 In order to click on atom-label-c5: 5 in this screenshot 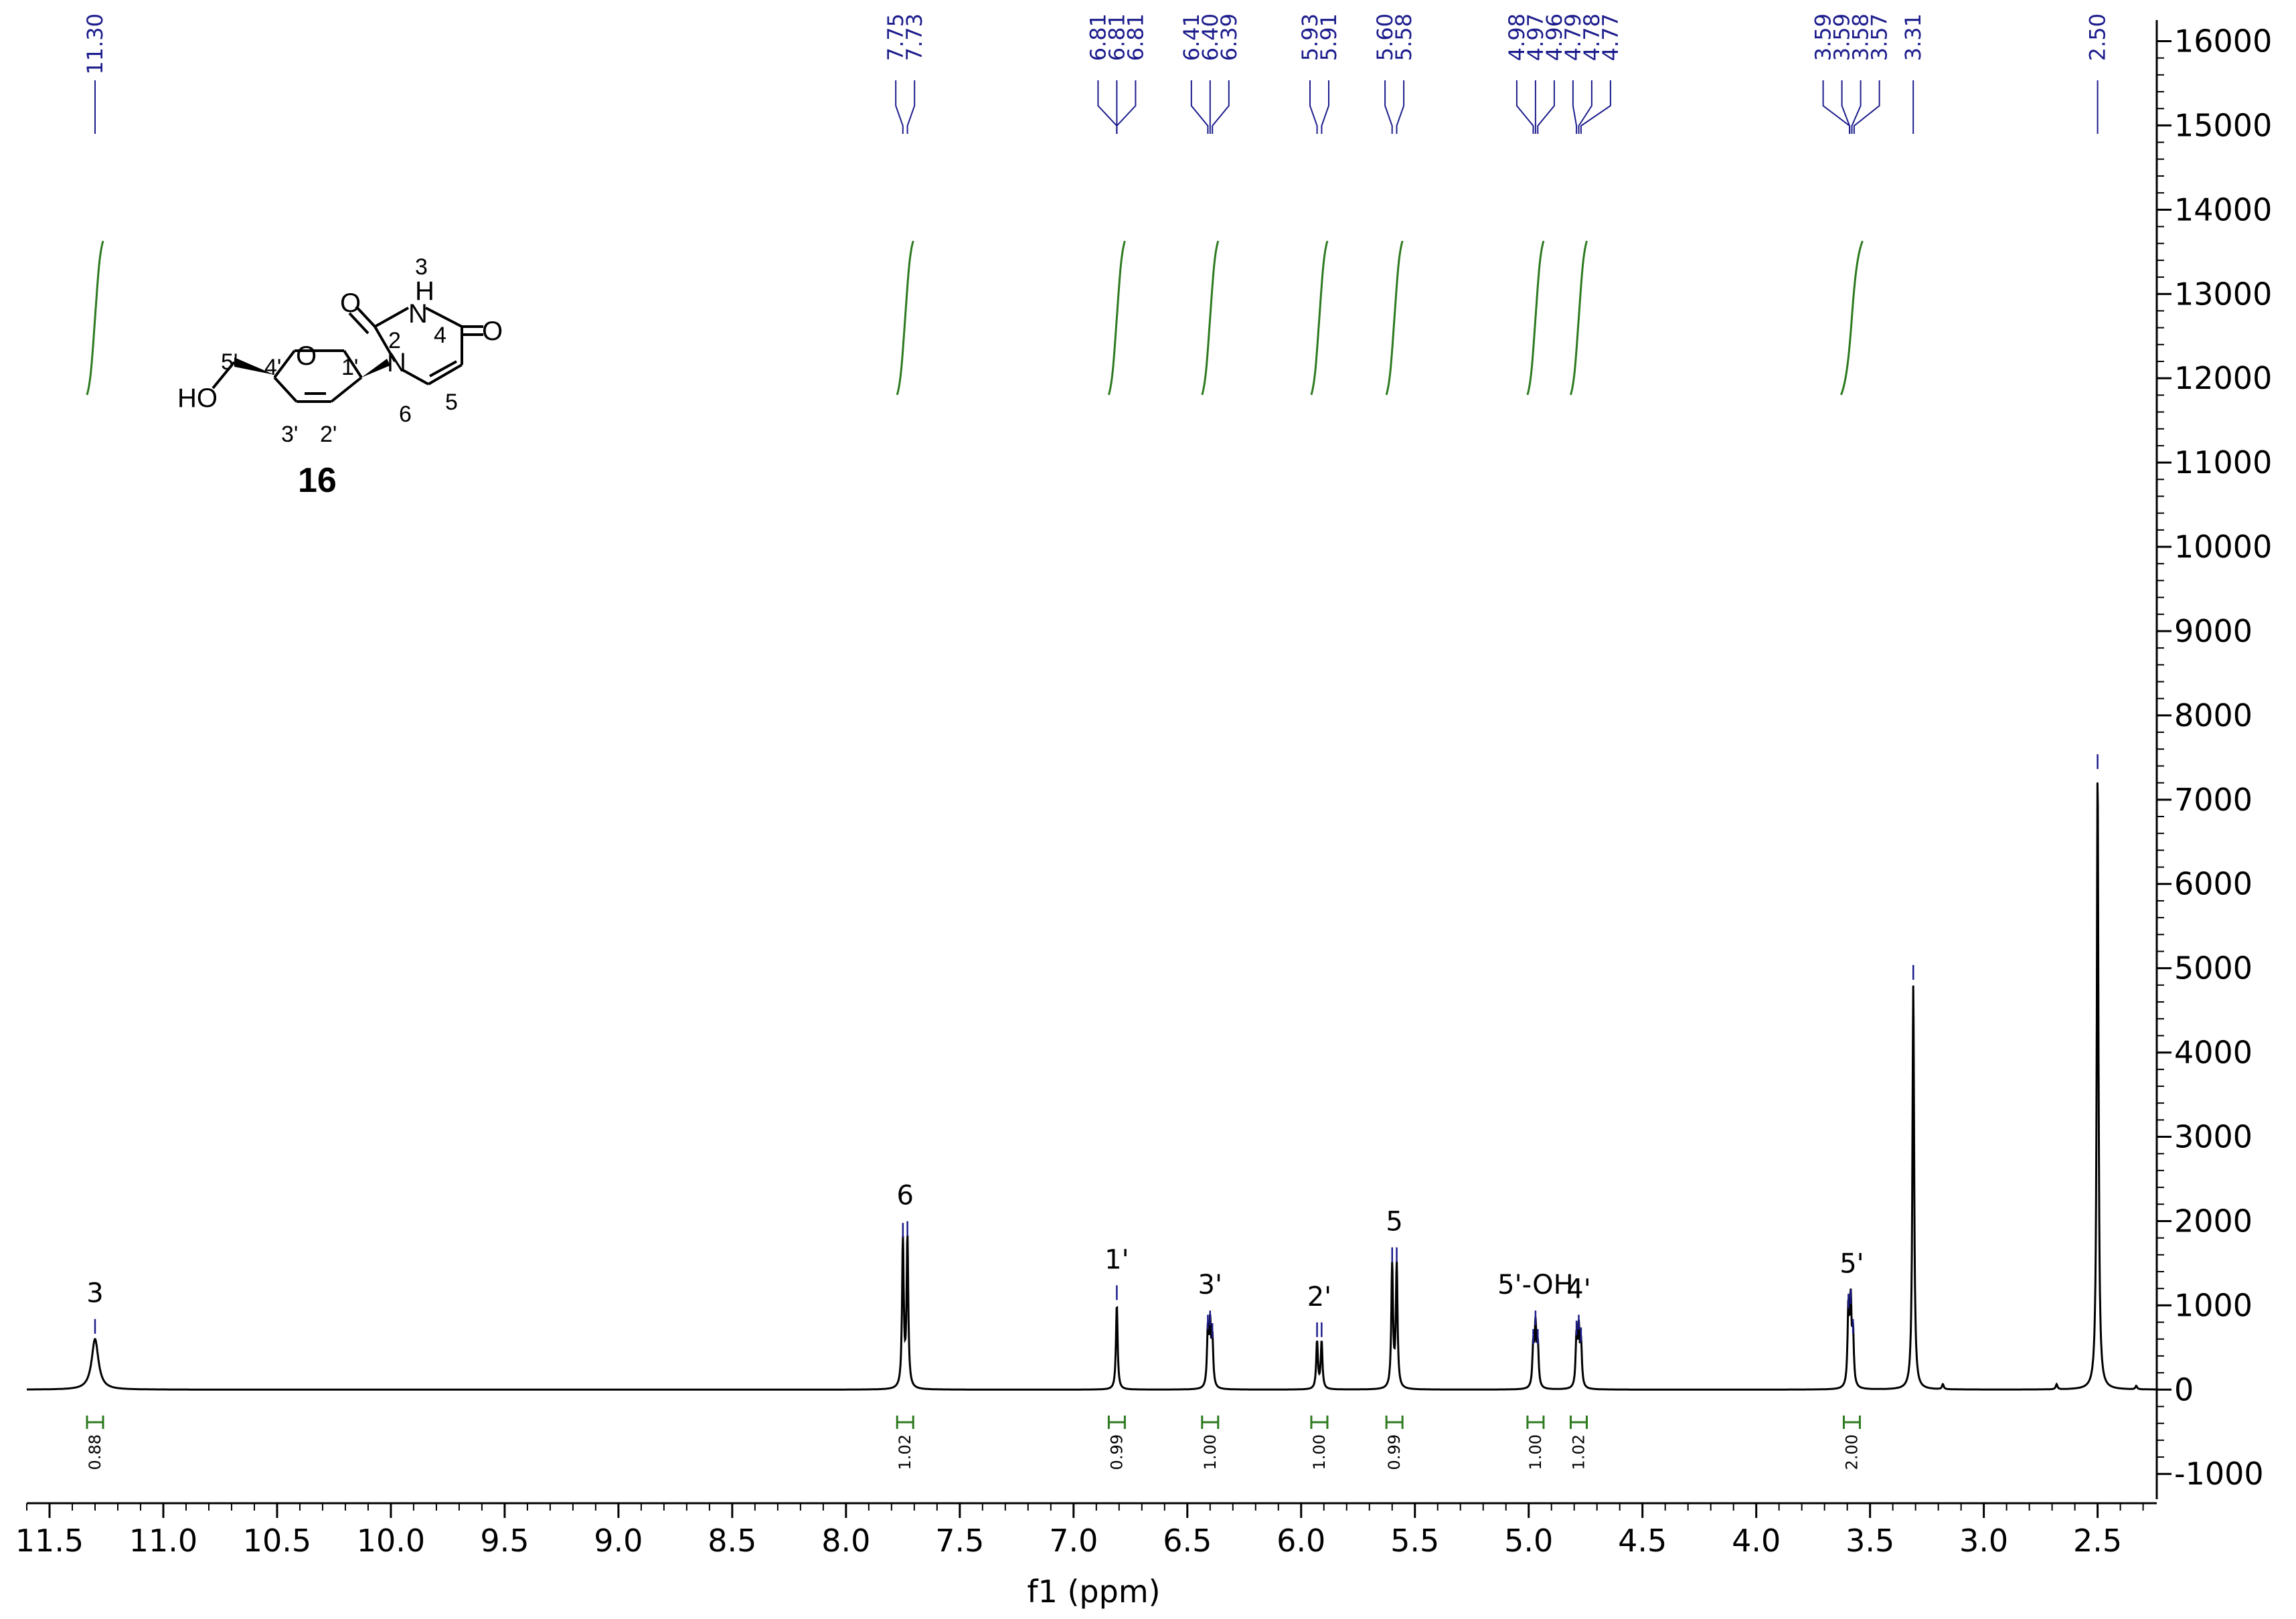, I will do `click(451, 402)`.